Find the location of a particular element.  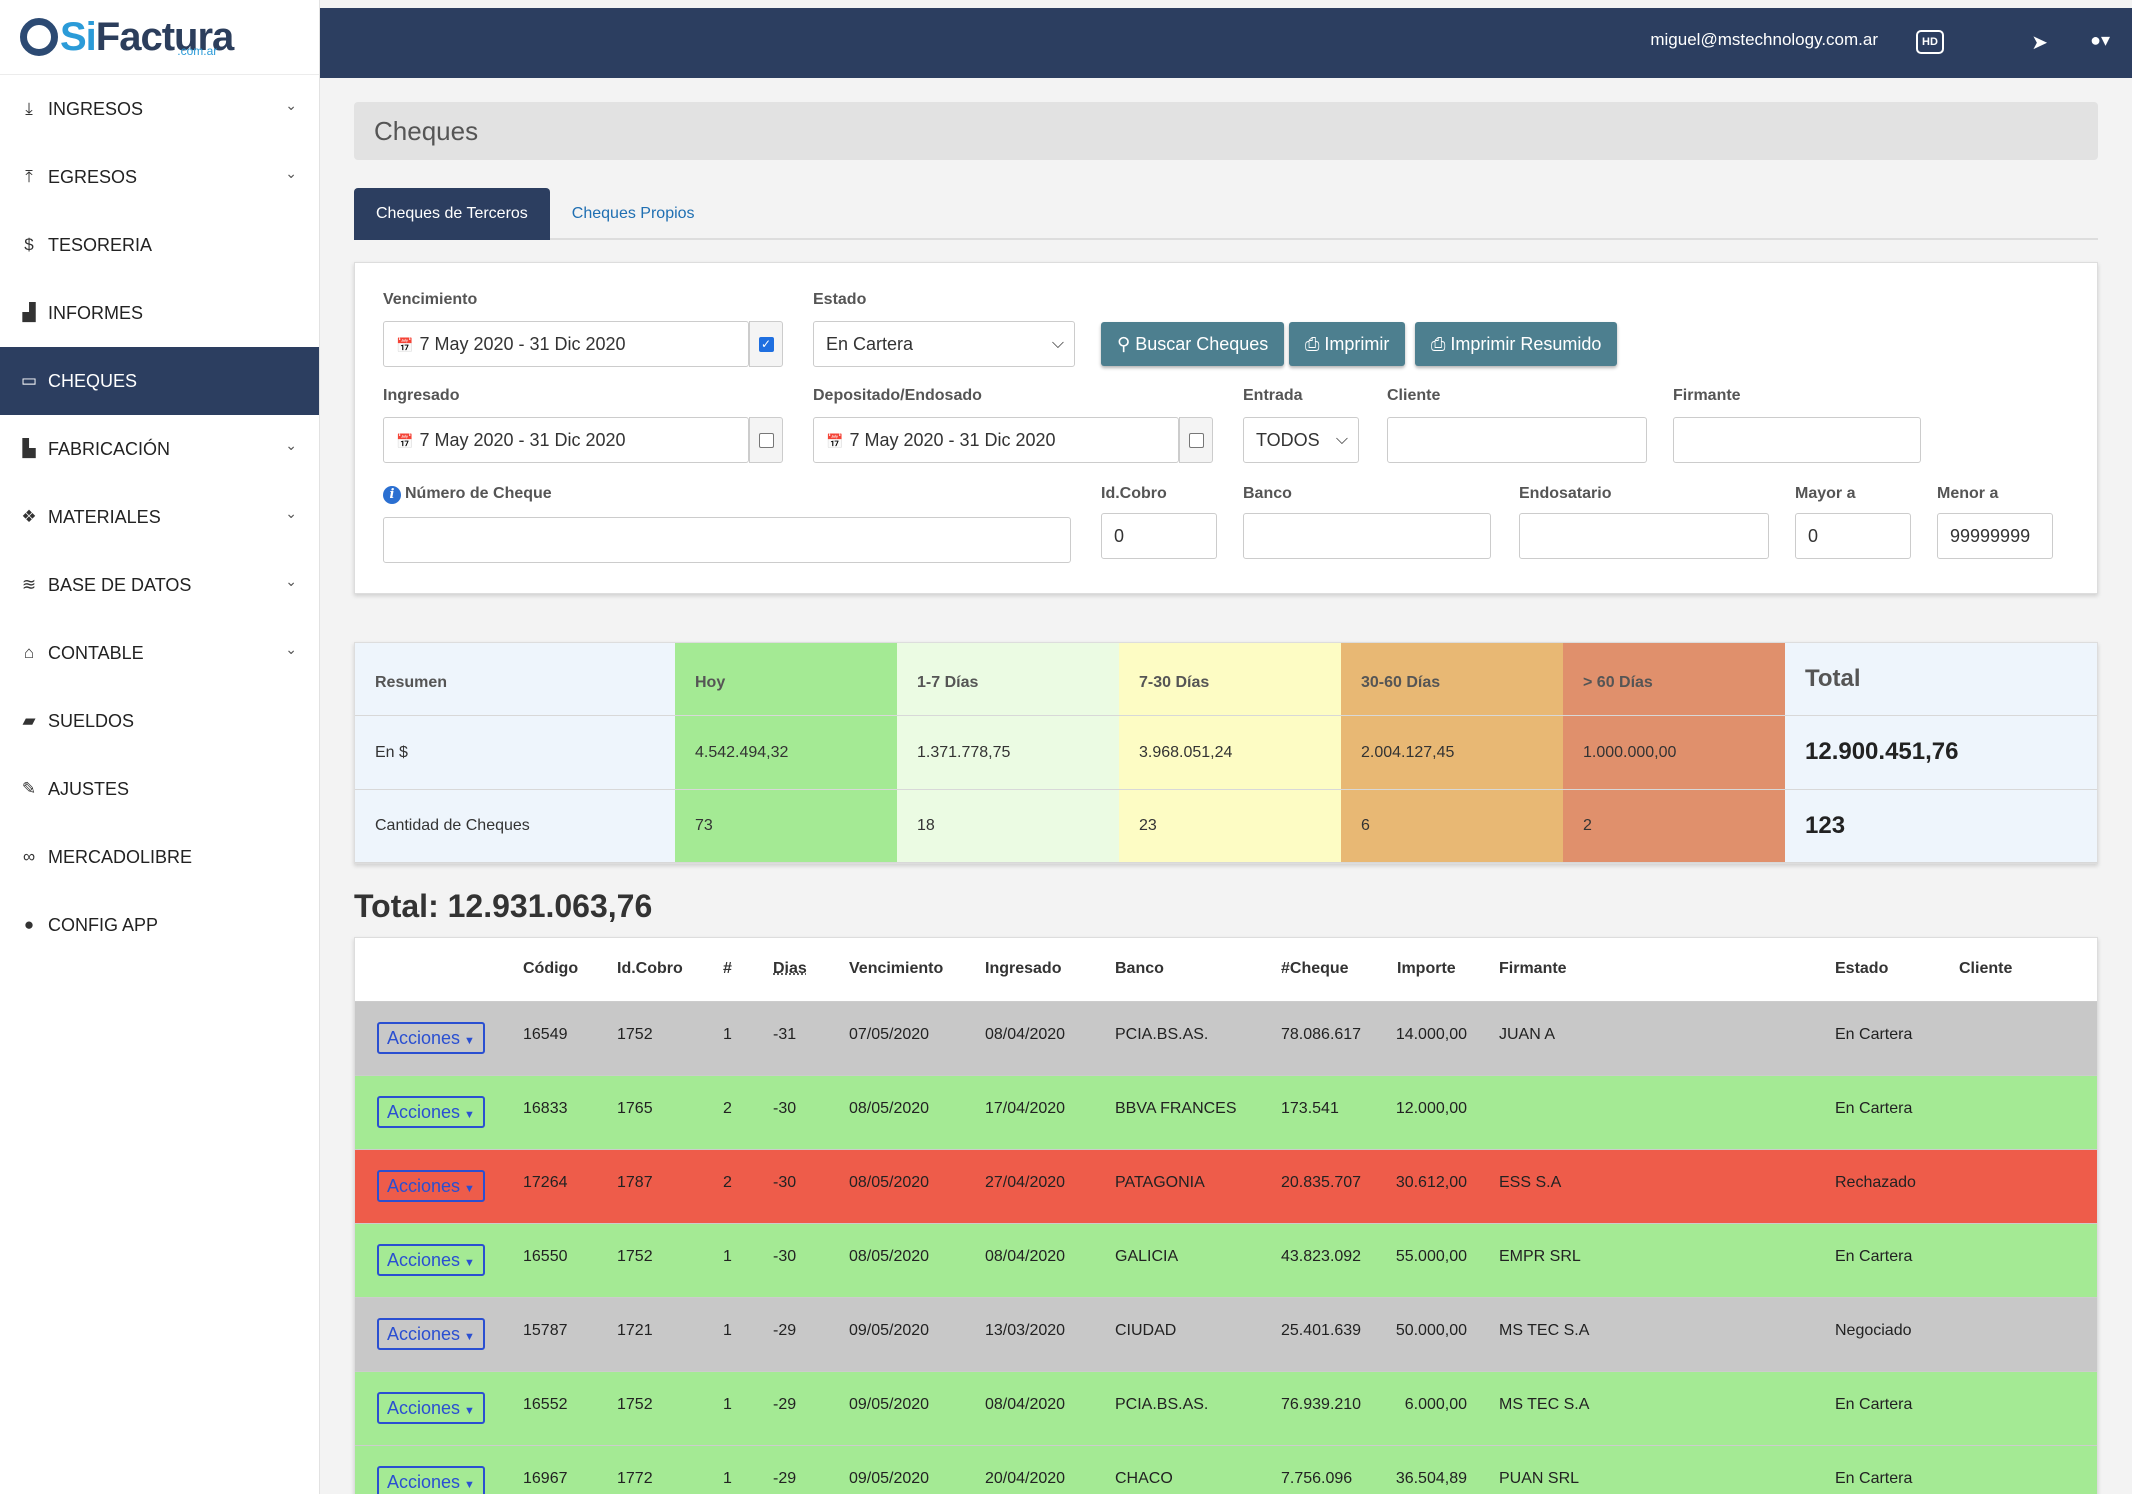

sidebar-item-informes: ▟ INFORMES is located at coordinates (159, 313).